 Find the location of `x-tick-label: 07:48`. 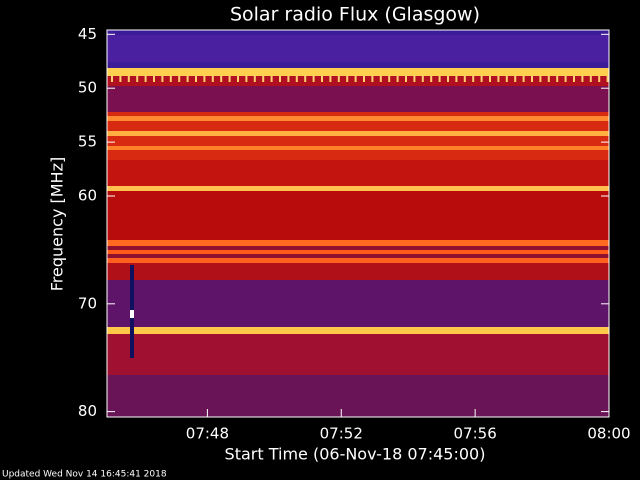

x-tick-label: 07:48 is located at coordinates (207, 434).